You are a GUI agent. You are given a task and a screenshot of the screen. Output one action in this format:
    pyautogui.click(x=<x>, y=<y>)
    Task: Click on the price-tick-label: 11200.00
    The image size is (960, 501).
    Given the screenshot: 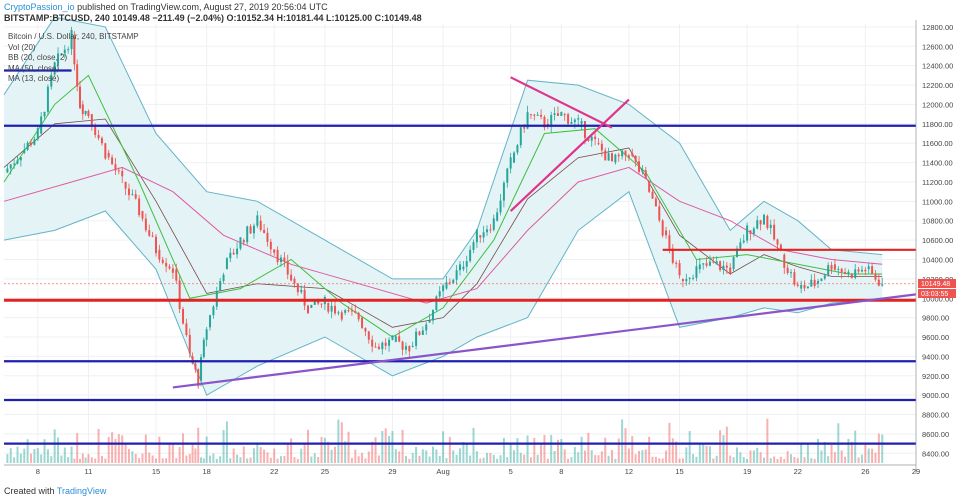 What is the action you would take?
    pyautogui.click(x=937, y=182)
    